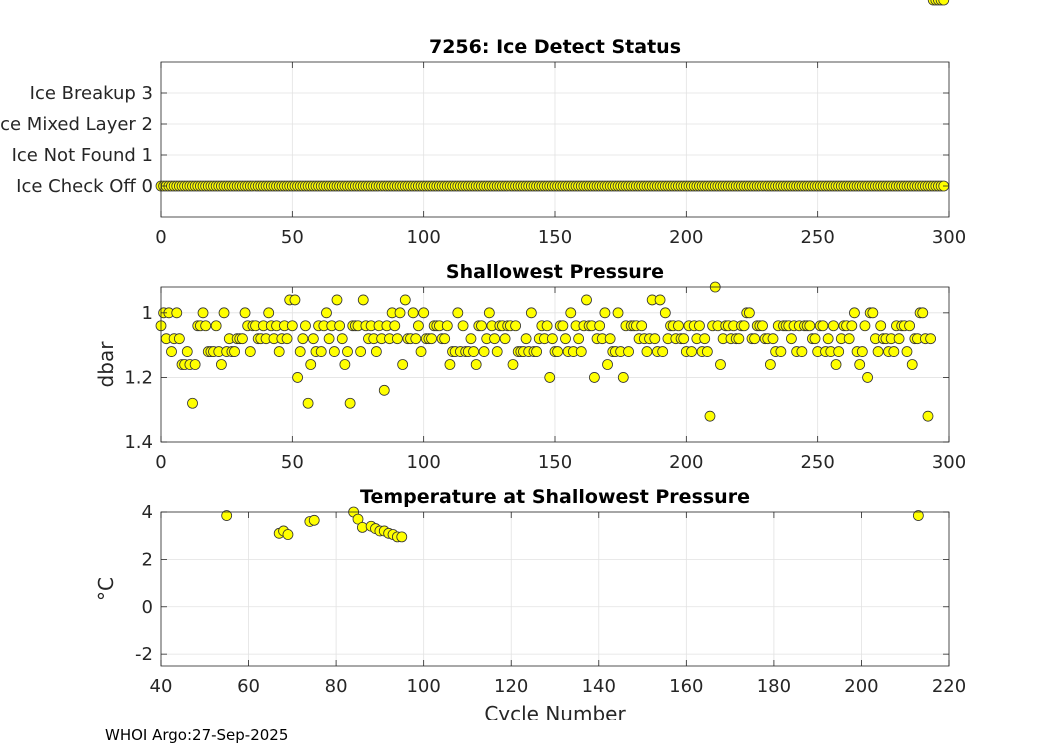 This screenshot has height=750, width=1050. I want to click on x-tick-label: 120, so click(511, 686).